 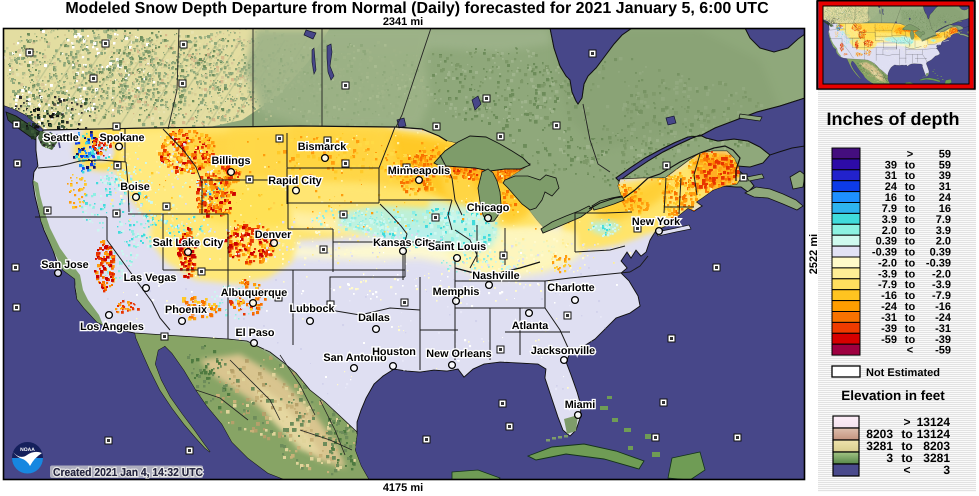 I want to click on svg-text: Elevation in feet, so click(x=893, y=395).